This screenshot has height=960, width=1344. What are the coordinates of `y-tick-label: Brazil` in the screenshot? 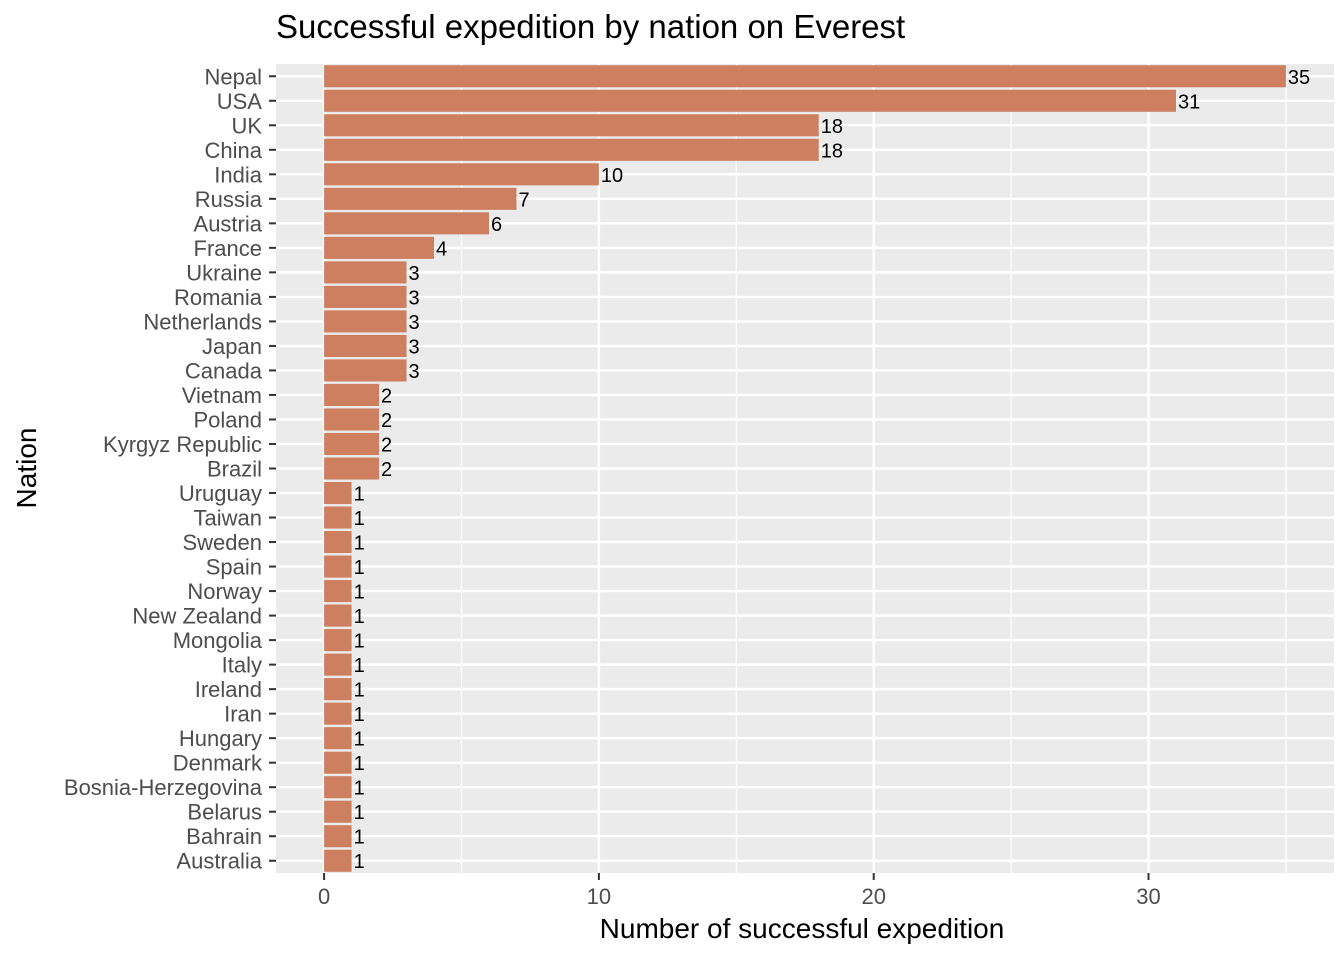 It's located at (234, 469).